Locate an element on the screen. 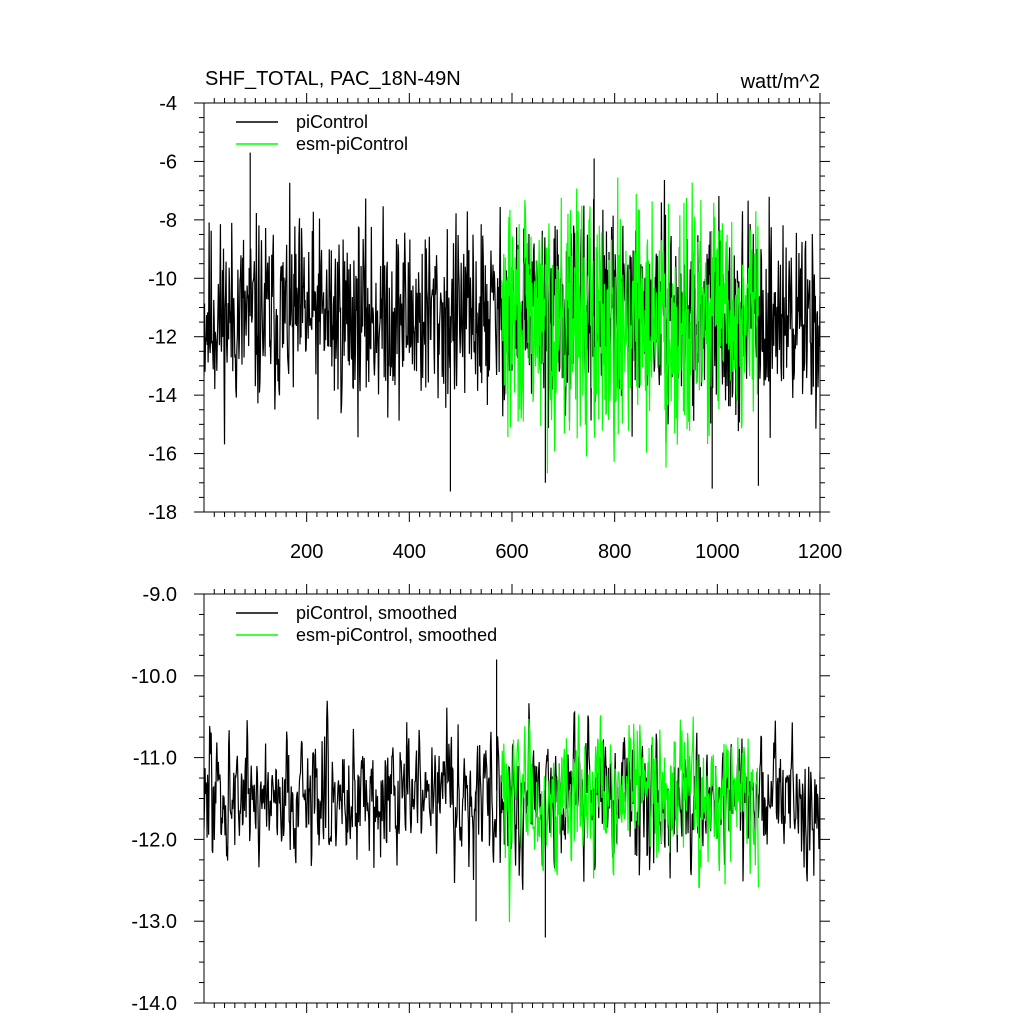  legend-label: piControl is located at coordinates (332, 122).